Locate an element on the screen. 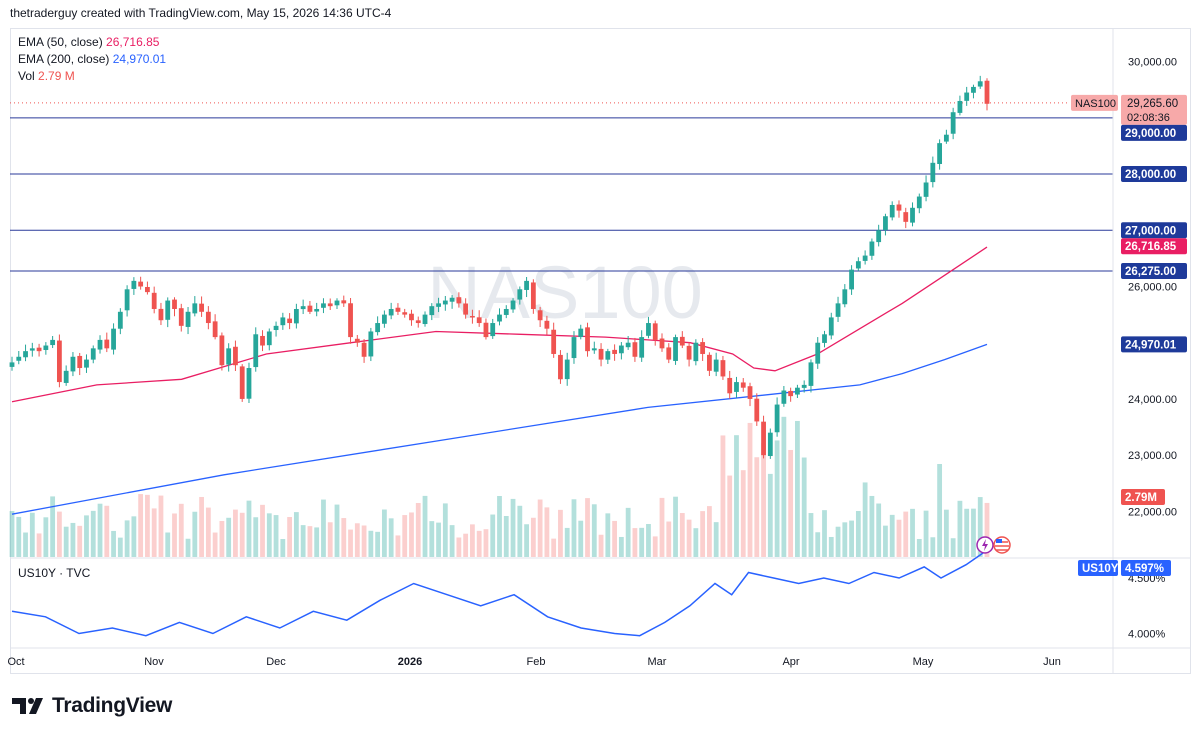  legend-vol: Vol 2.79 M is located at coordinates (92, 76).